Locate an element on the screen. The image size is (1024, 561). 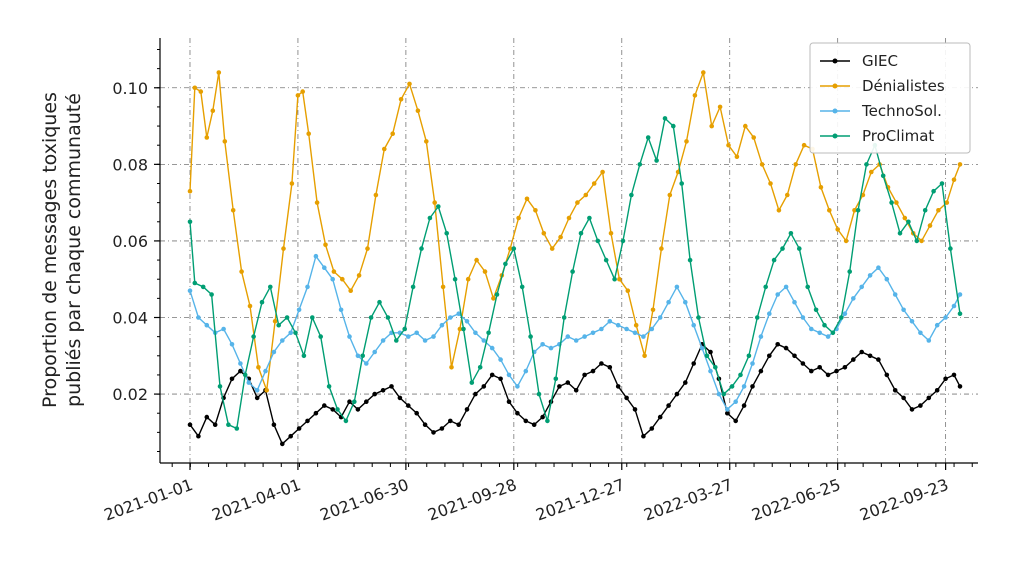
y-tick-label: 0.04 is located at coordinates (130, 318).